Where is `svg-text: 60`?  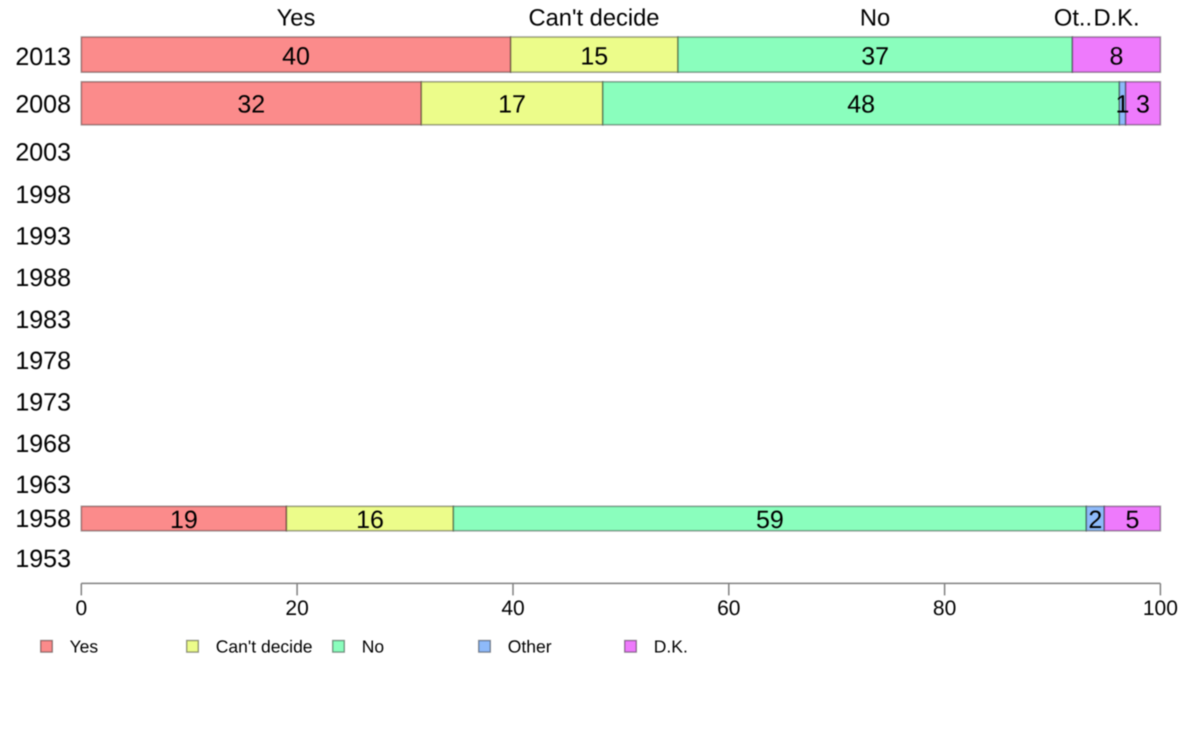
svg-text: 60 is located at coordinates (728, 608).